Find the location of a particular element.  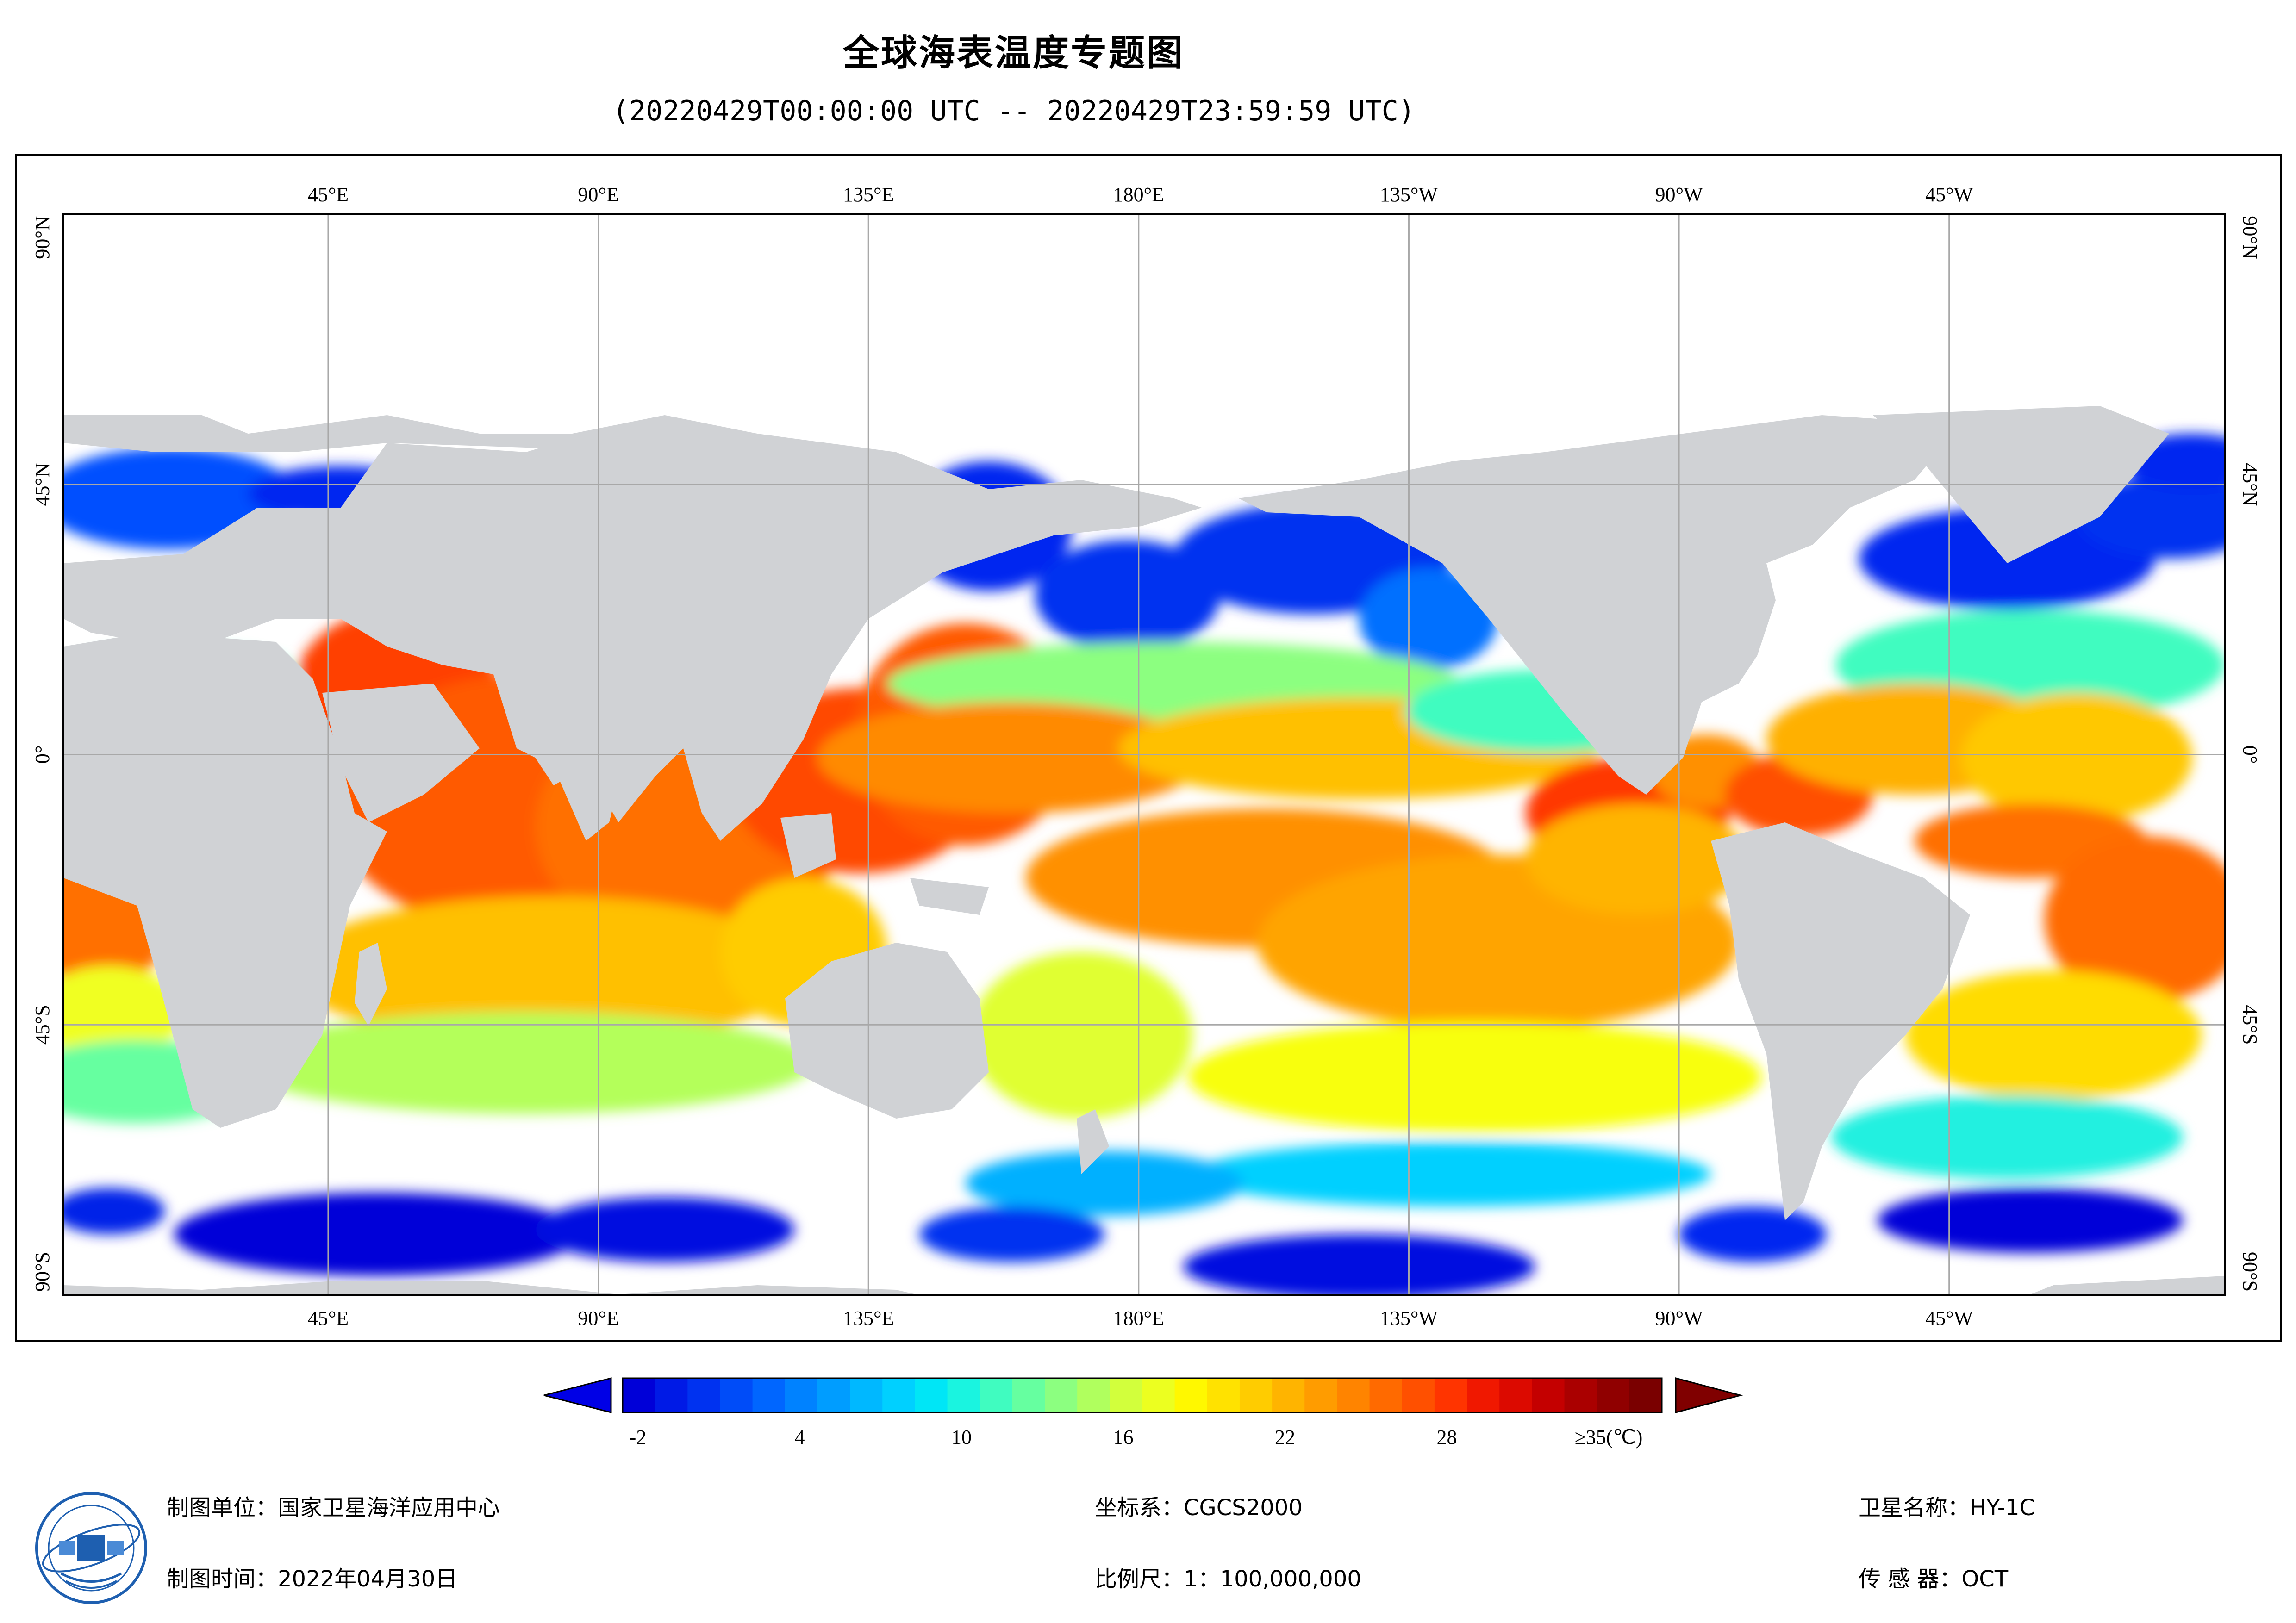

legend-color-bins is located at coordinates (1142, 1395).